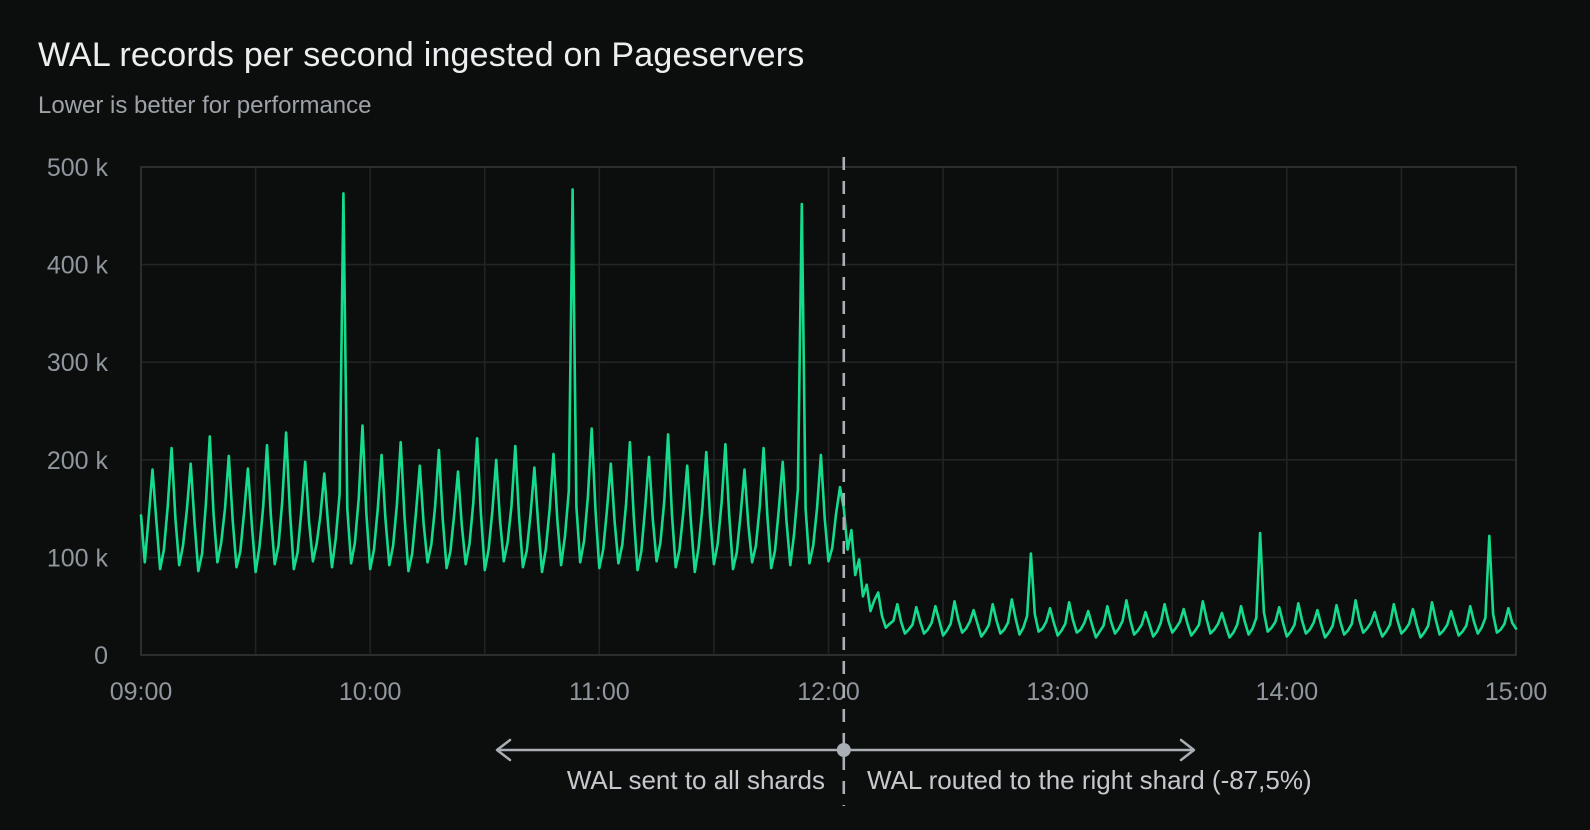 Image resolution: width=1590 pixels, height=830 pixels. I want to click on left-arrowhead-icon, so click(503, 750).